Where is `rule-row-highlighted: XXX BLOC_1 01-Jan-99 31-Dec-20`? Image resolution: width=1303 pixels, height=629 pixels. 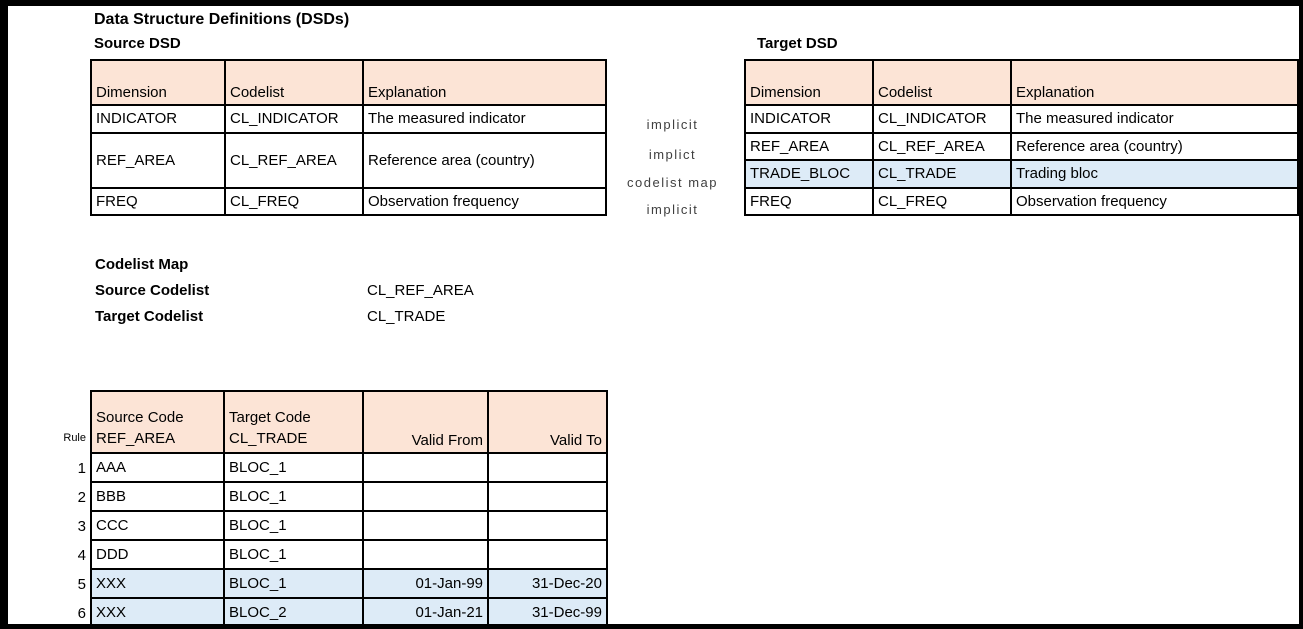 rule-row-highlighted: XXX BLOC_1 01-Jan-99 31-Dec-20 is located at coordinates (349, 583).